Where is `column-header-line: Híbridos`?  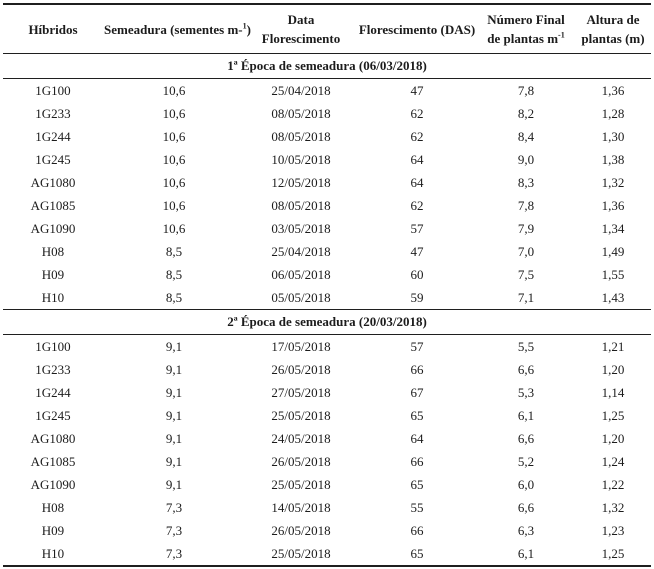 column-header-line: Híbridos is located at coordinates (53, 29).